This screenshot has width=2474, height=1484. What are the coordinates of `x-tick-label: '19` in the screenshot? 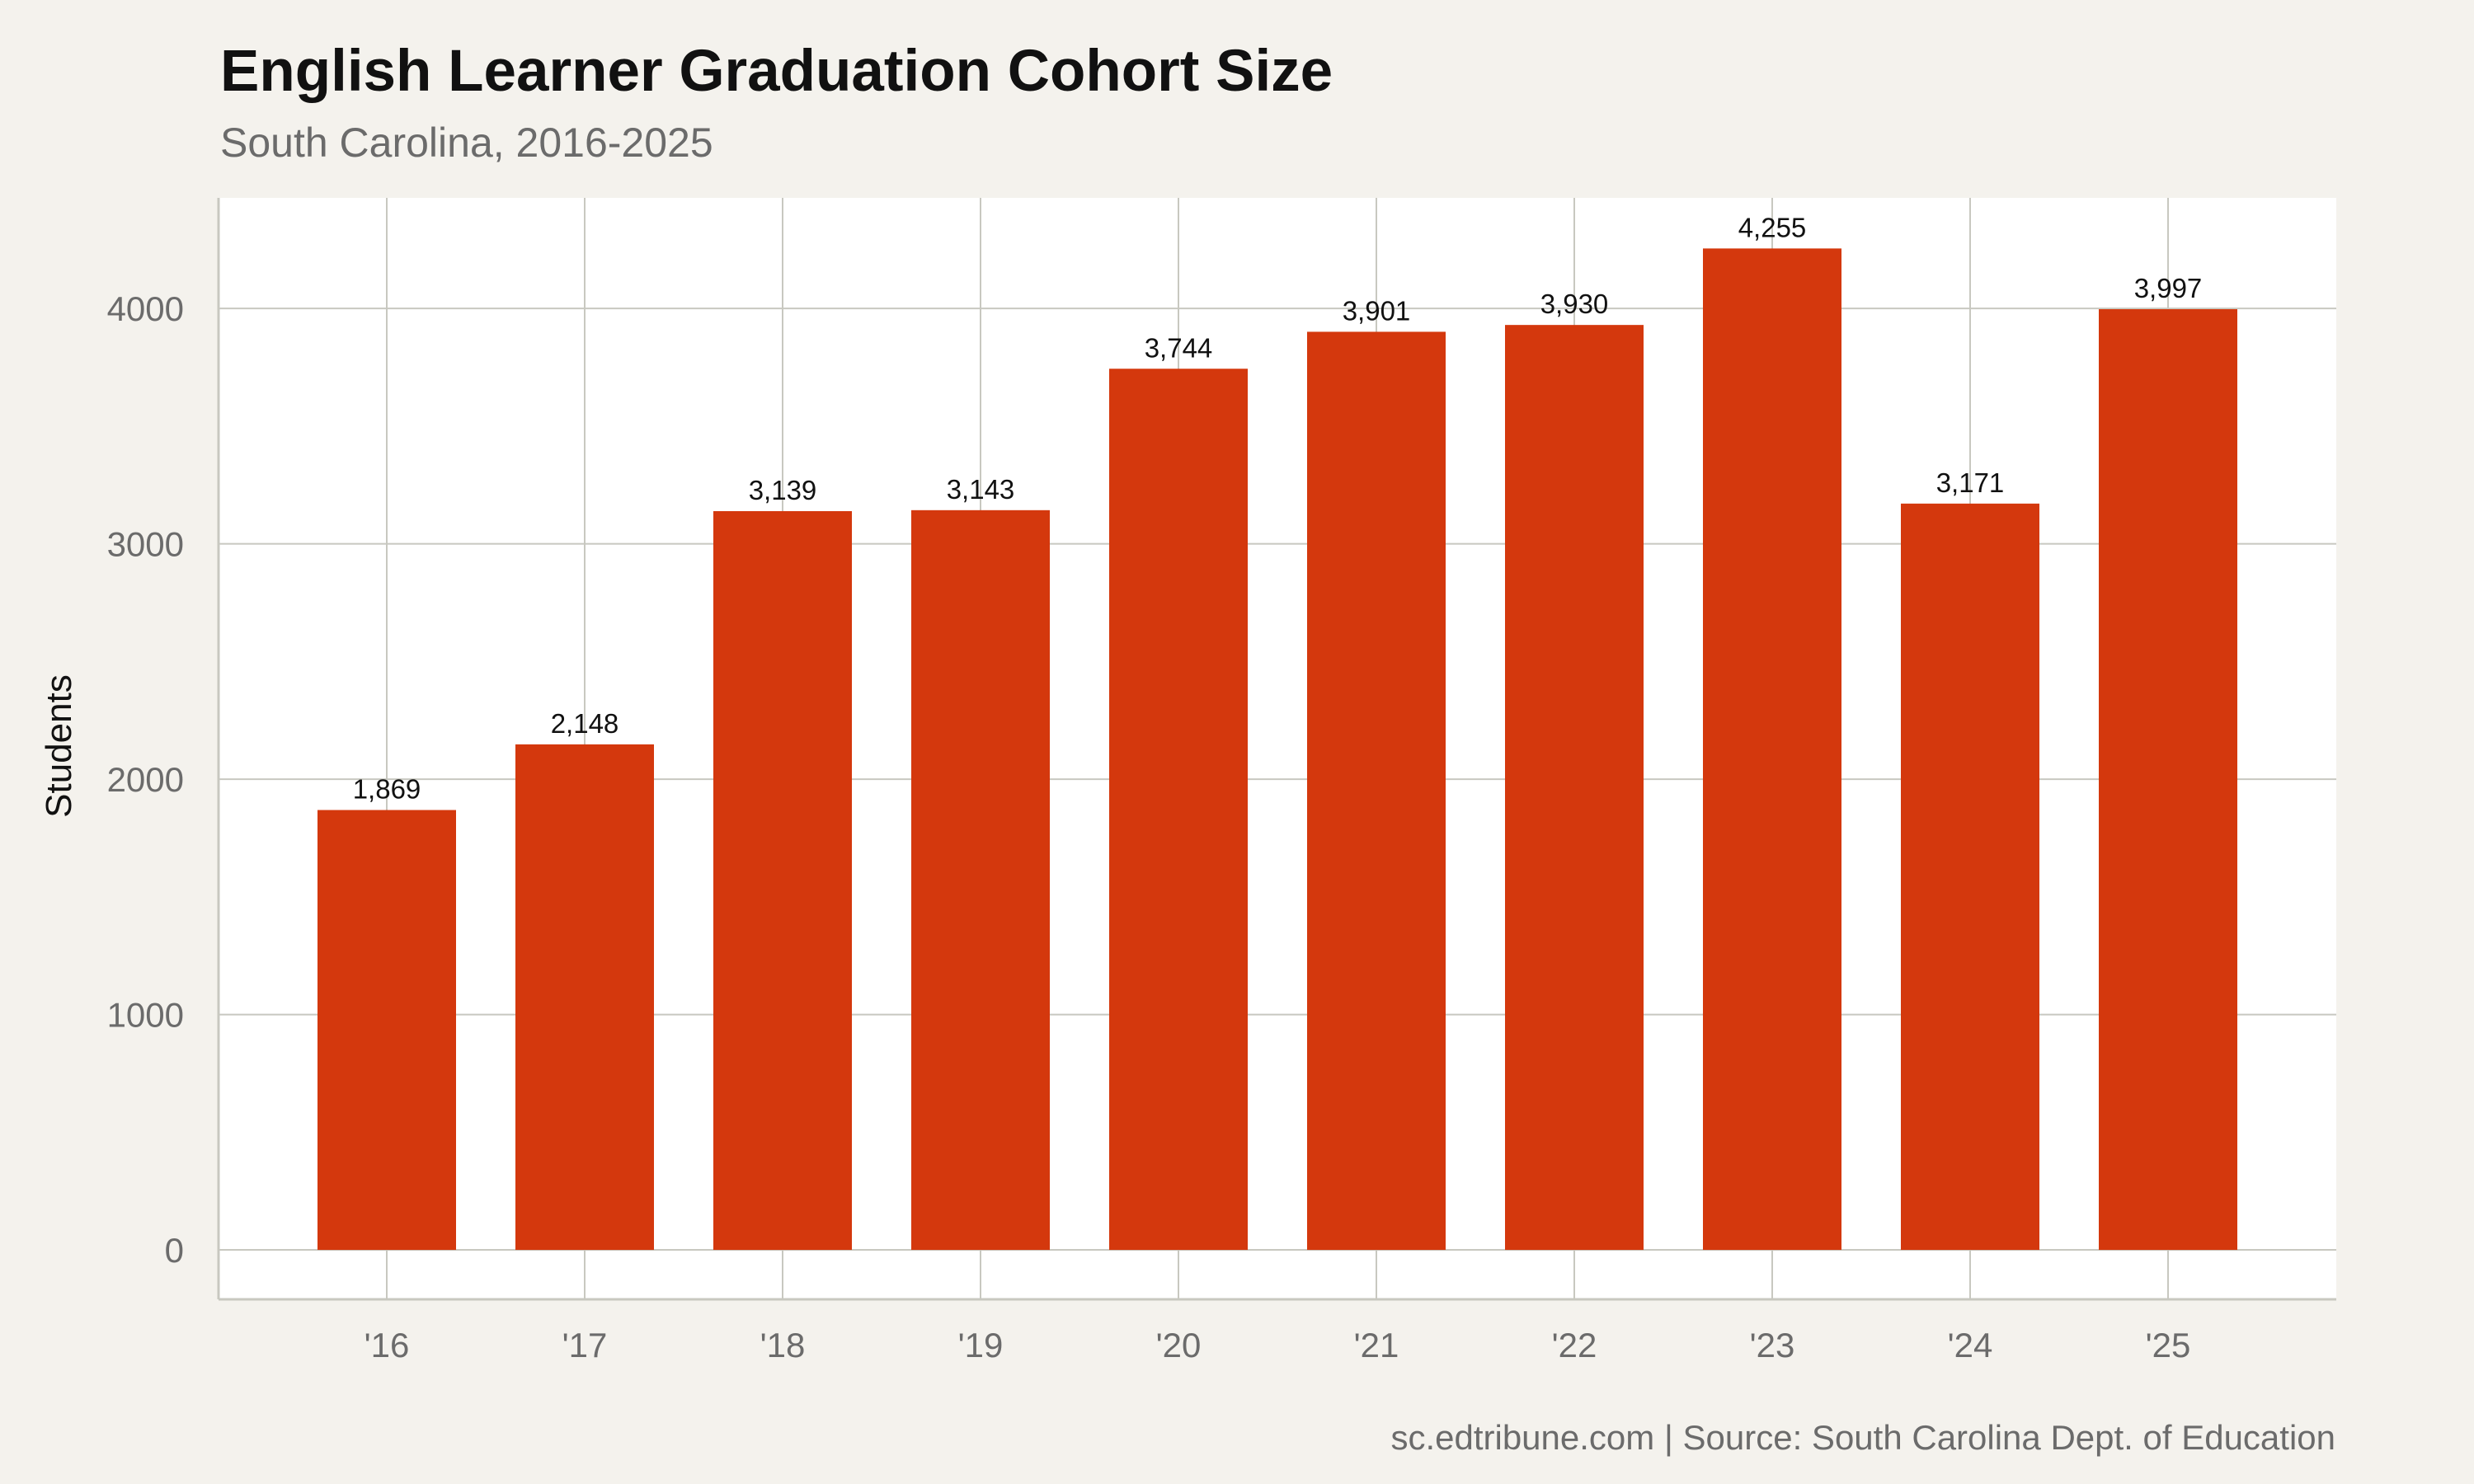 It's located at (981, 1345).